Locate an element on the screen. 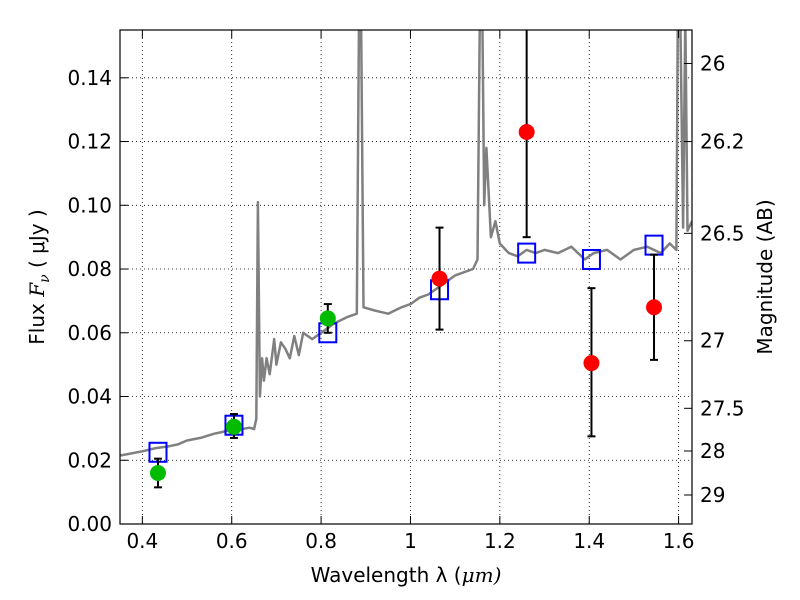 Image resolution: width=800 pixels, height=600 pixels. y-tick-label: 0.02 is located at coordinates (89, 460).